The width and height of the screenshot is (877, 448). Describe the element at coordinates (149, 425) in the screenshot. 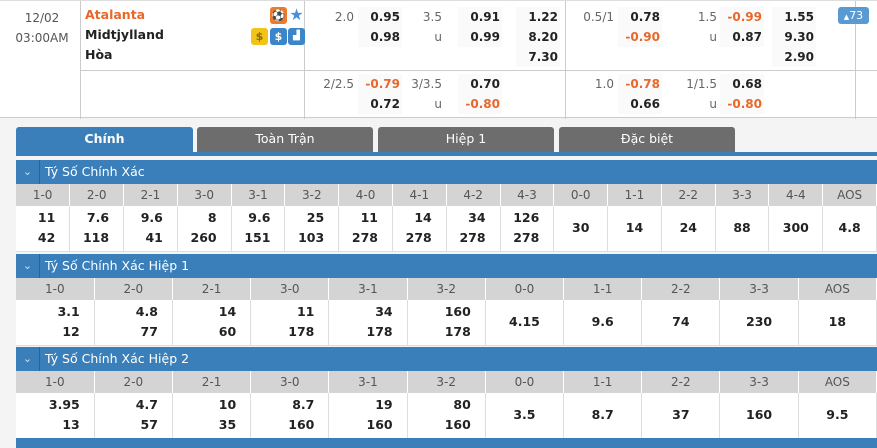

I see `odds-value: 57` at that location.